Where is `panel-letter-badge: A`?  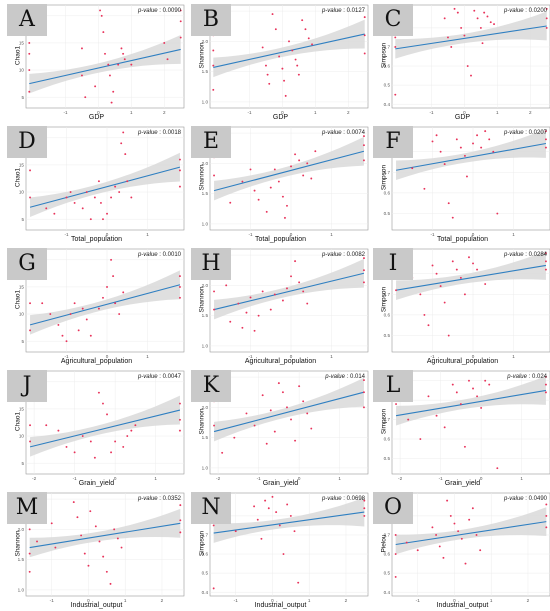 panel-letter-badge: A is located at coordinates (27, 20).